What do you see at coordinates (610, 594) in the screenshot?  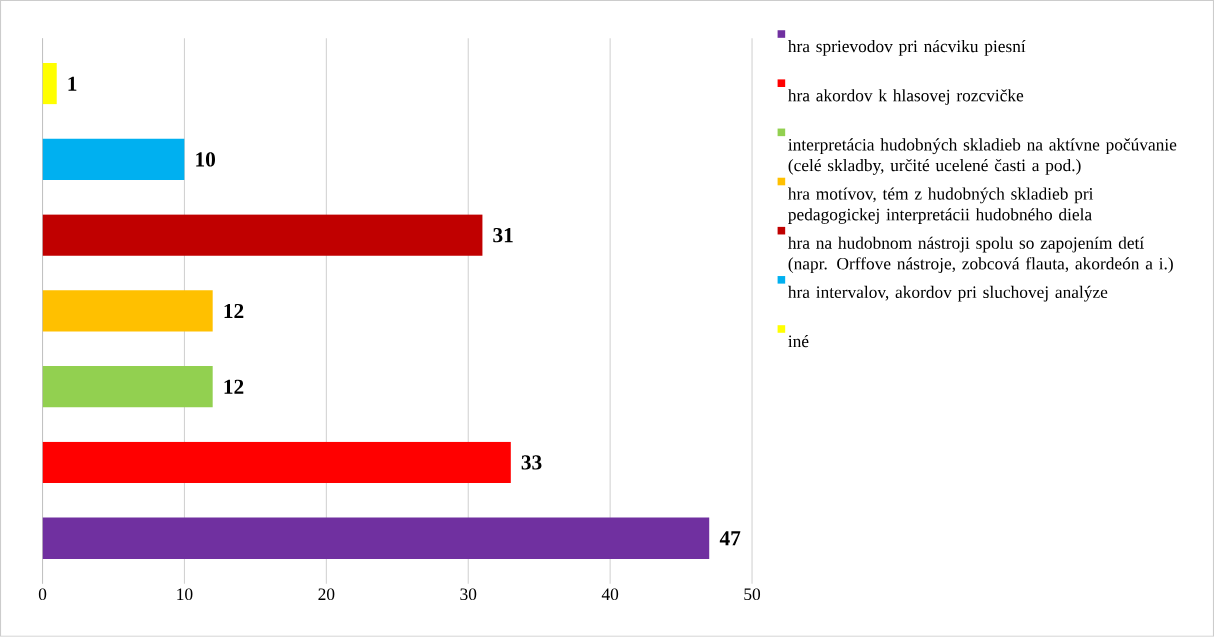 I see `x-tick-label: 40` at bounding box center [610, 594].